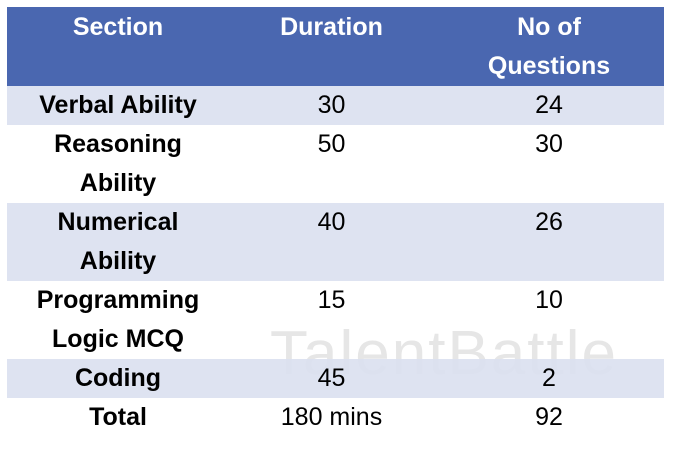 Image resolution: width=681 pixels, height=463 pixels. I want to click on table-cell: 45, so click(331, 378).